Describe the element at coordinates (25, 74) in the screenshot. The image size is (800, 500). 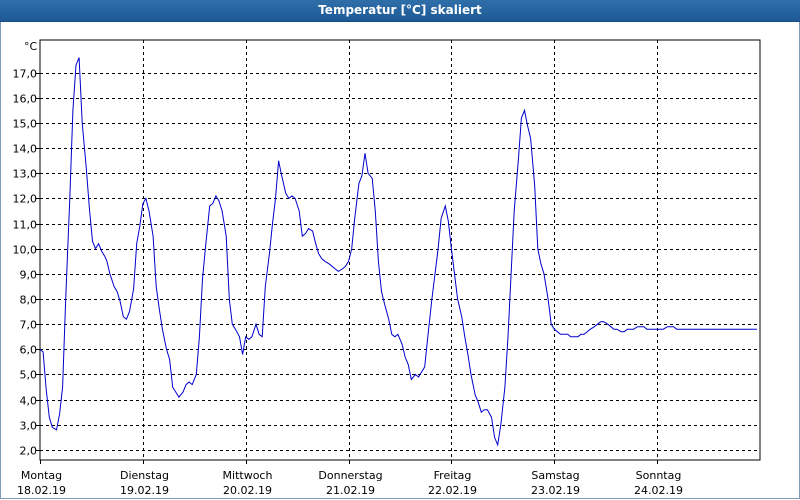
I see `y-tick-label: 17,0` at that location.